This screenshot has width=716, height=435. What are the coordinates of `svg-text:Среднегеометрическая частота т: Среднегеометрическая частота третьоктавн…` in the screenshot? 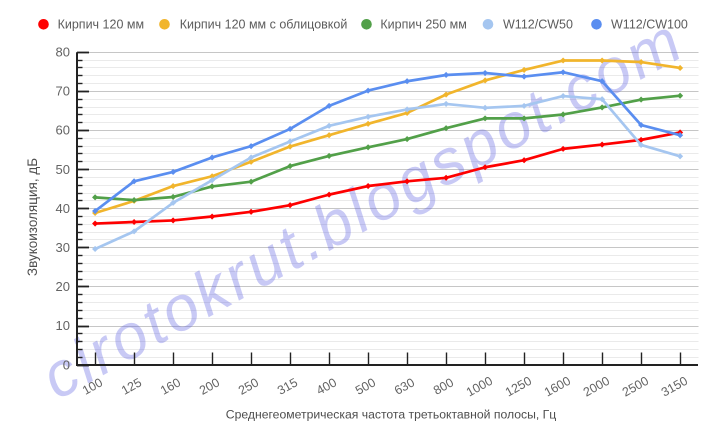 It's located at (391, 415).